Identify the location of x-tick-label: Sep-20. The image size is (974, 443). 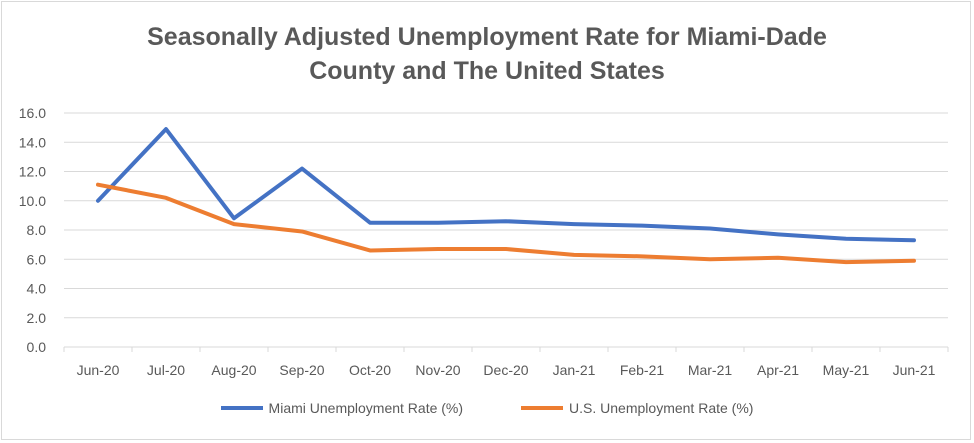
(301, 370).